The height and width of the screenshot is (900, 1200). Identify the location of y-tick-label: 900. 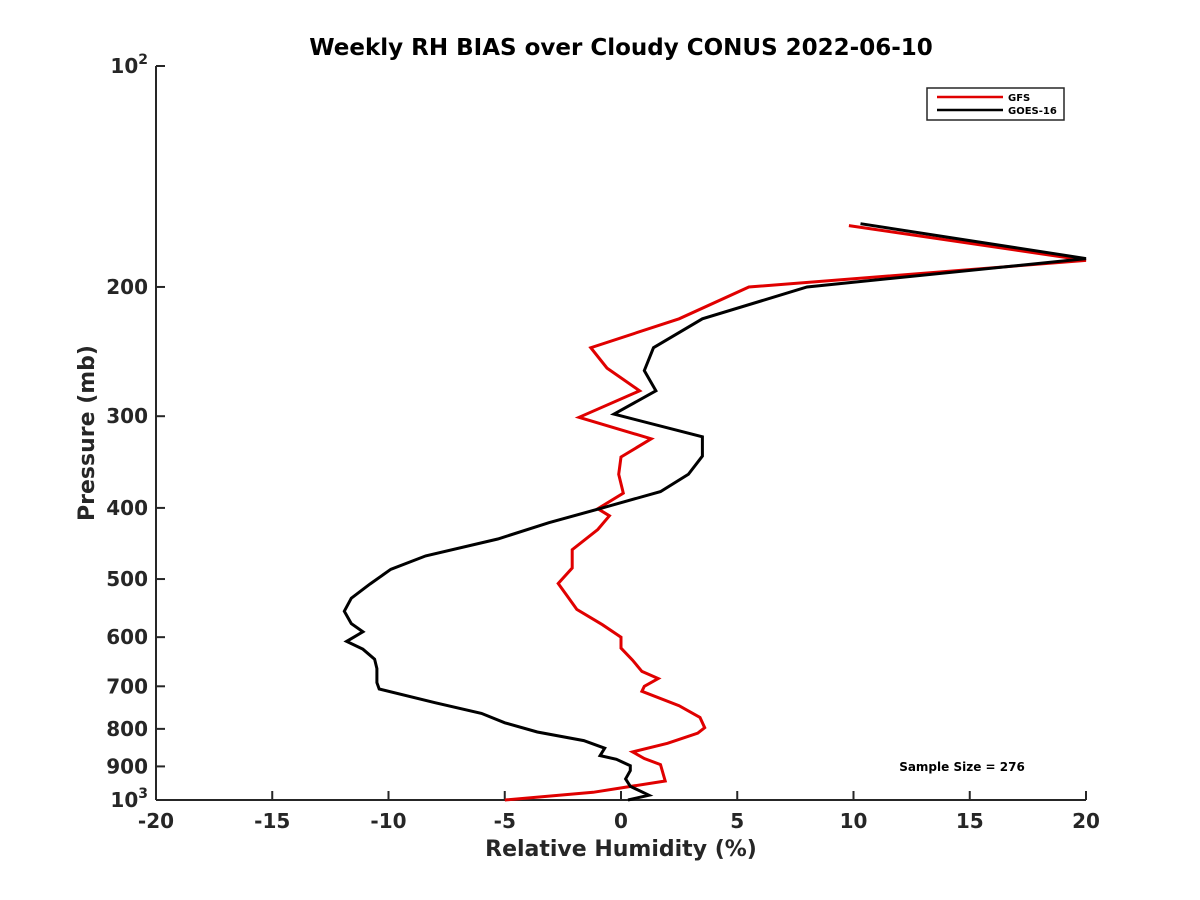
(127, 766).